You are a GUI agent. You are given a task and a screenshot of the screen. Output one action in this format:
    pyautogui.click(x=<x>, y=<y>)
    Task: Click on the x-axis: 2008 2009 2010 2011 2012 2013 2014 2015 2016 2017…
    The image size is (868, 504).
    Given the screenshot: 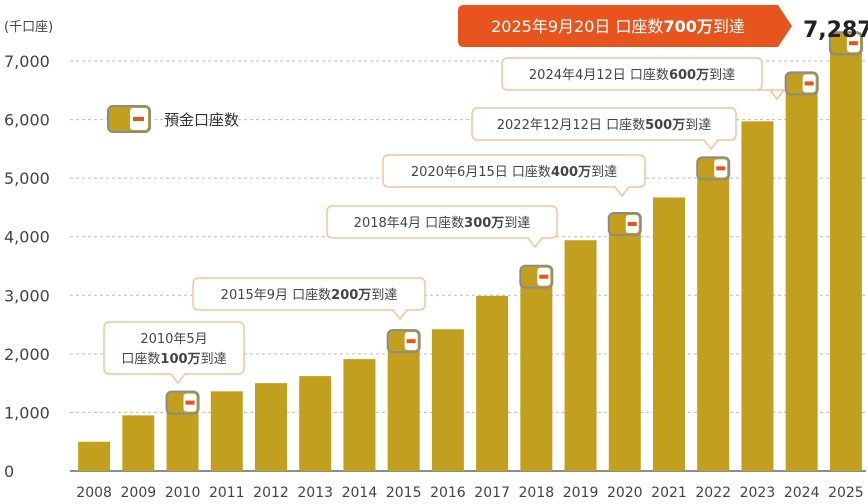 What is the action you would take?
    pyautogui.click(x=469, y=493)
    